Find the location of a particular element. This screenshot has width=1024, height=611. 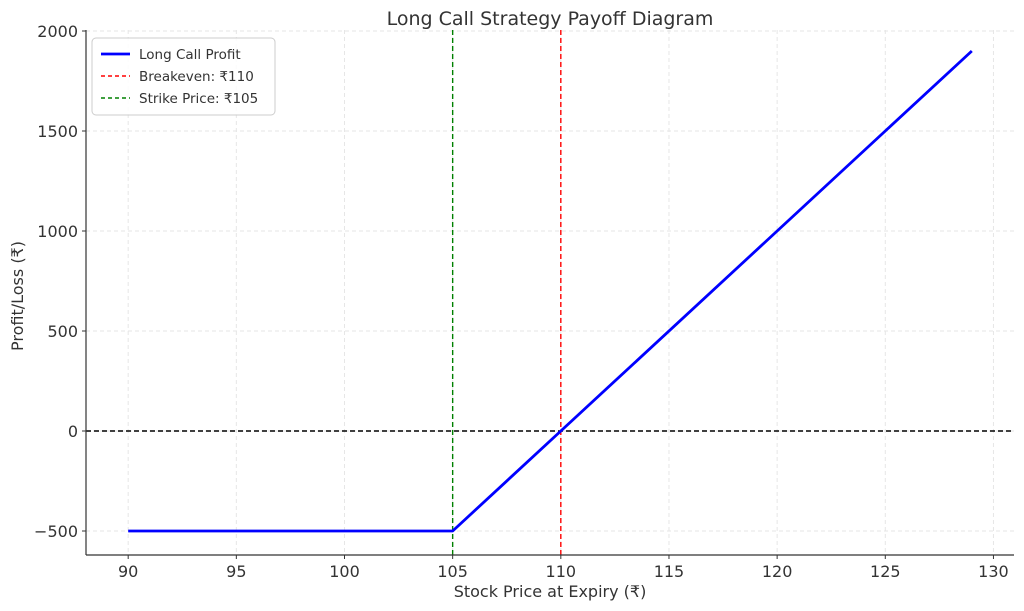

x-tick-label: 120 is located at coordinates (777, 571).